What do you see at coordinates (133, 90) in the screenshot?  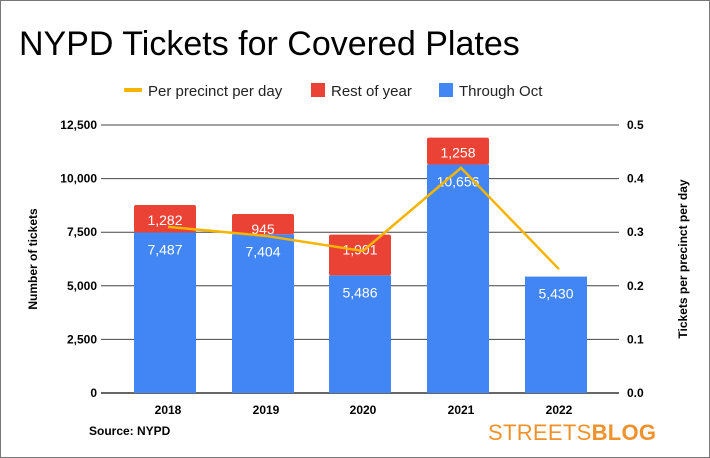 I see `legend-line-swatch` at bounding box center [133, 90].